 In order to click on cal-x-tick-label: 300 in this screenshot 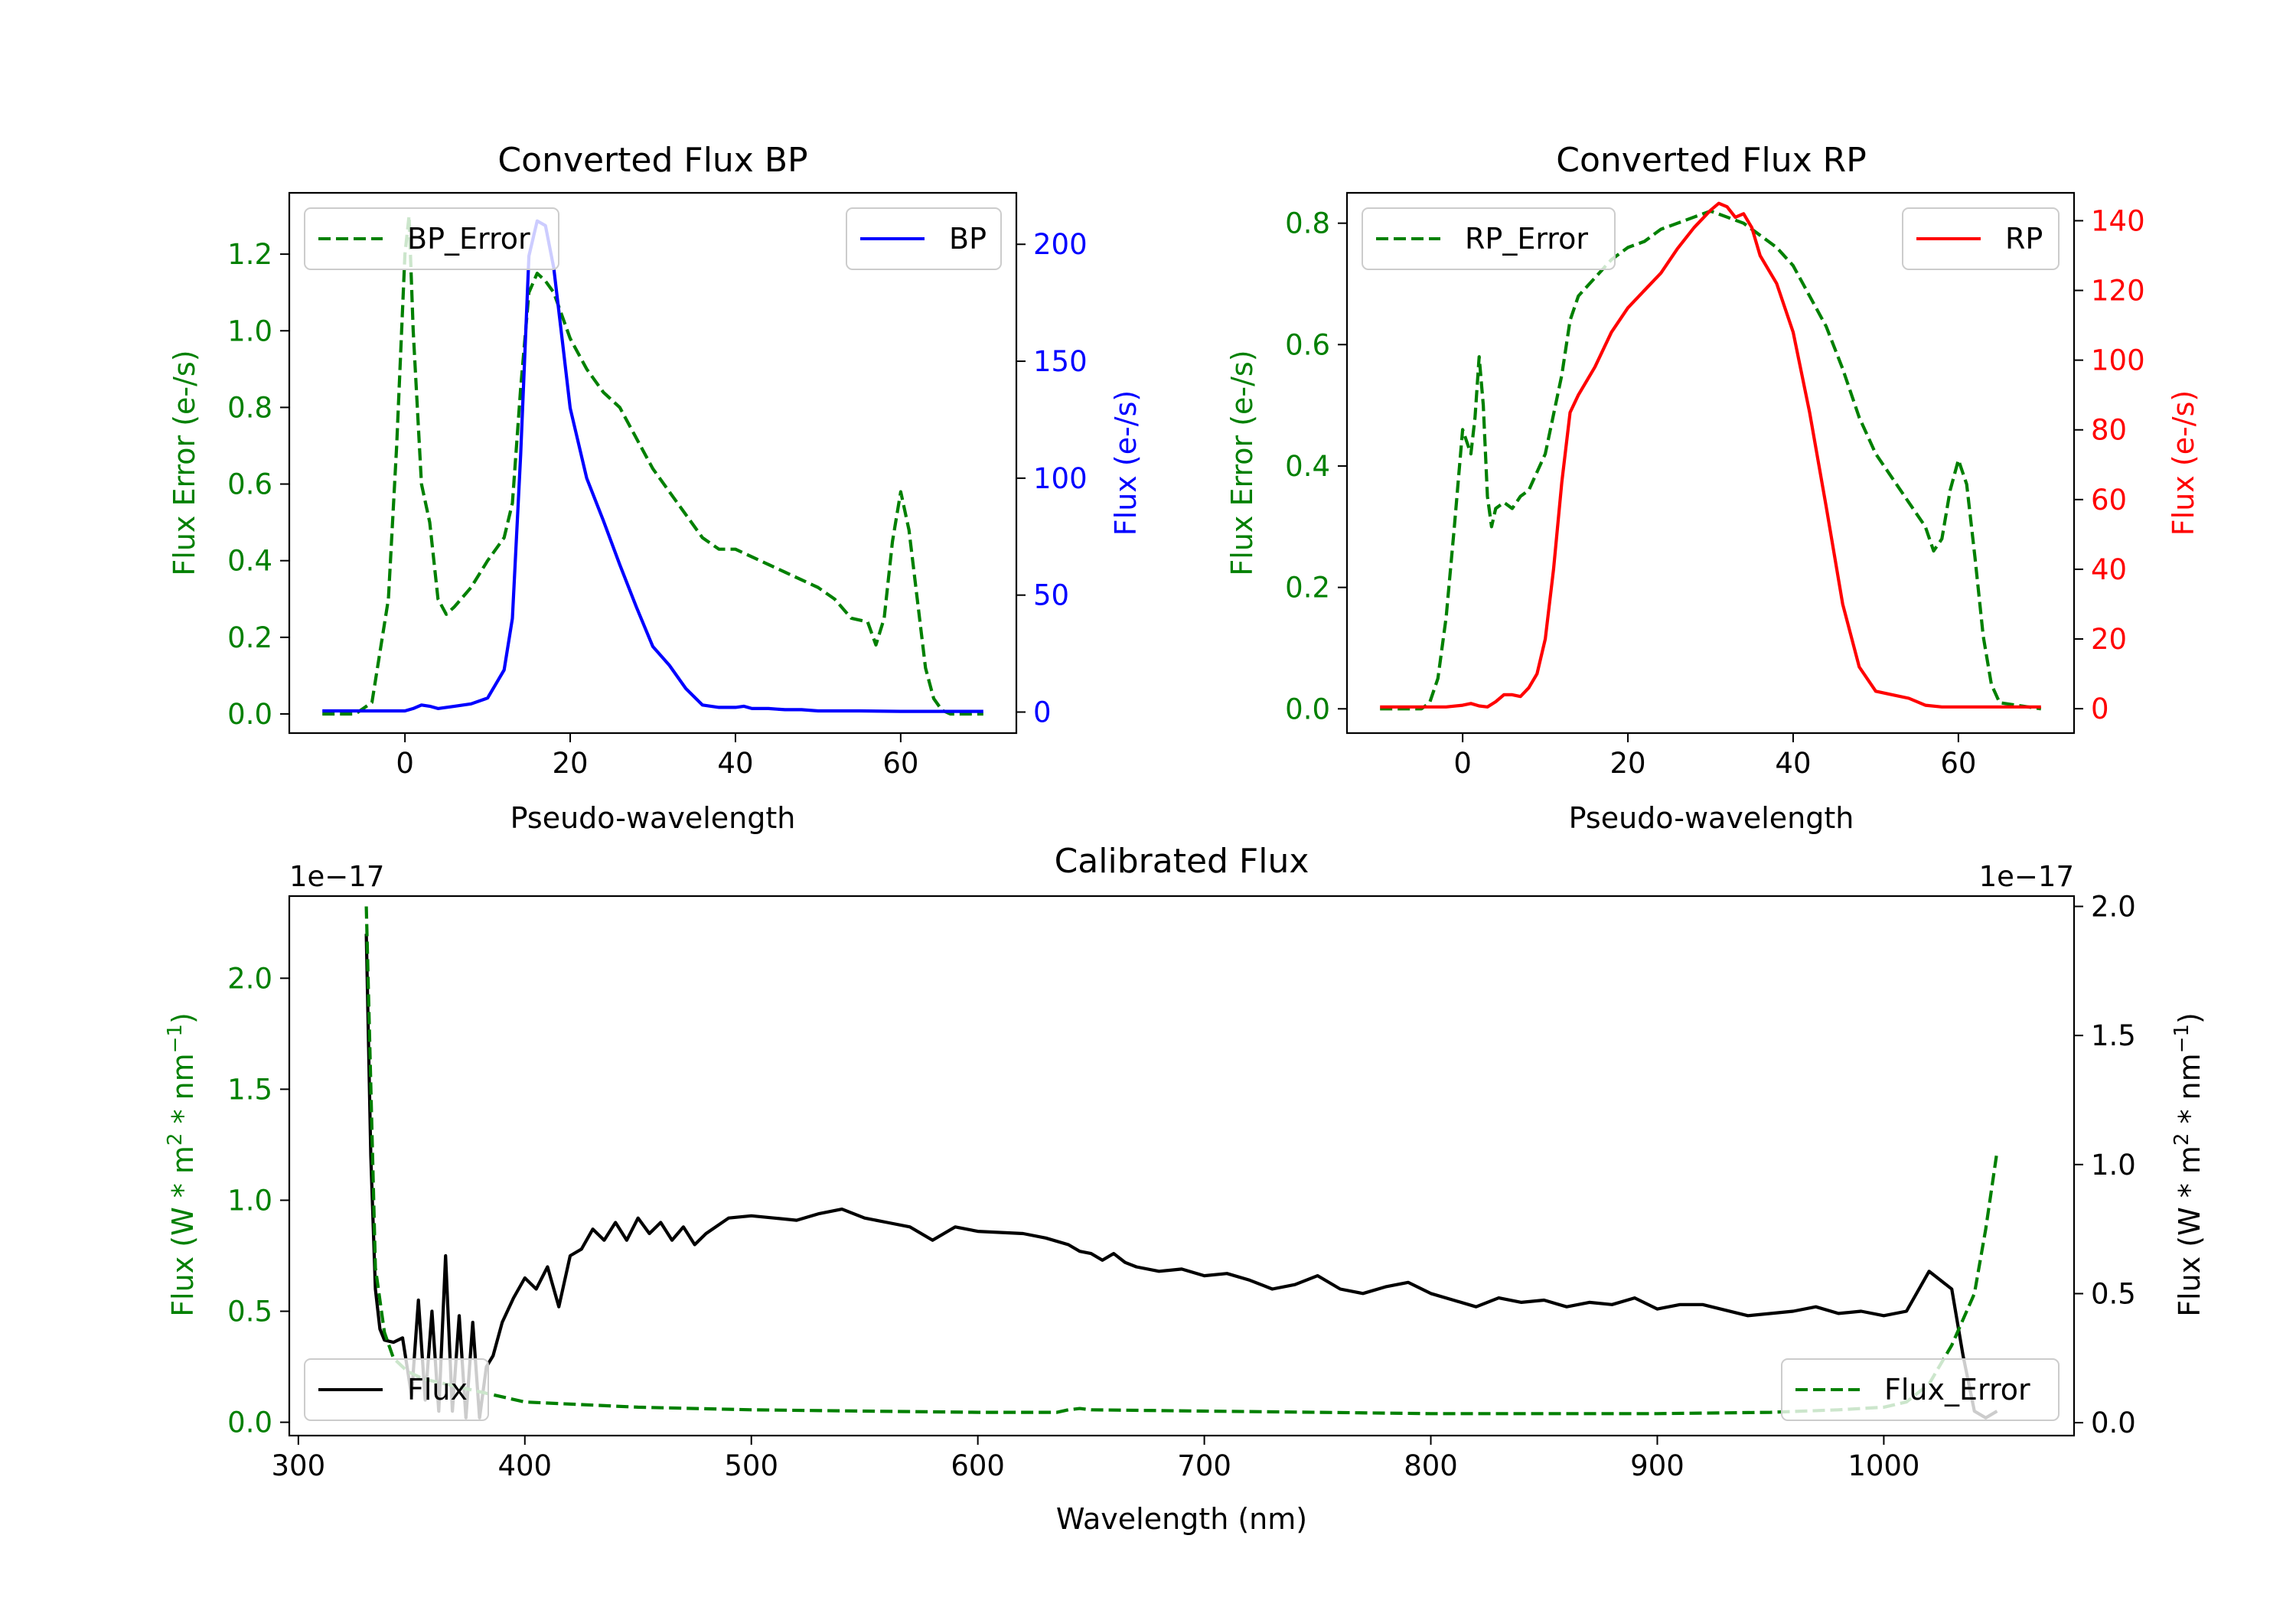, I will do `click(299, 1465)`.